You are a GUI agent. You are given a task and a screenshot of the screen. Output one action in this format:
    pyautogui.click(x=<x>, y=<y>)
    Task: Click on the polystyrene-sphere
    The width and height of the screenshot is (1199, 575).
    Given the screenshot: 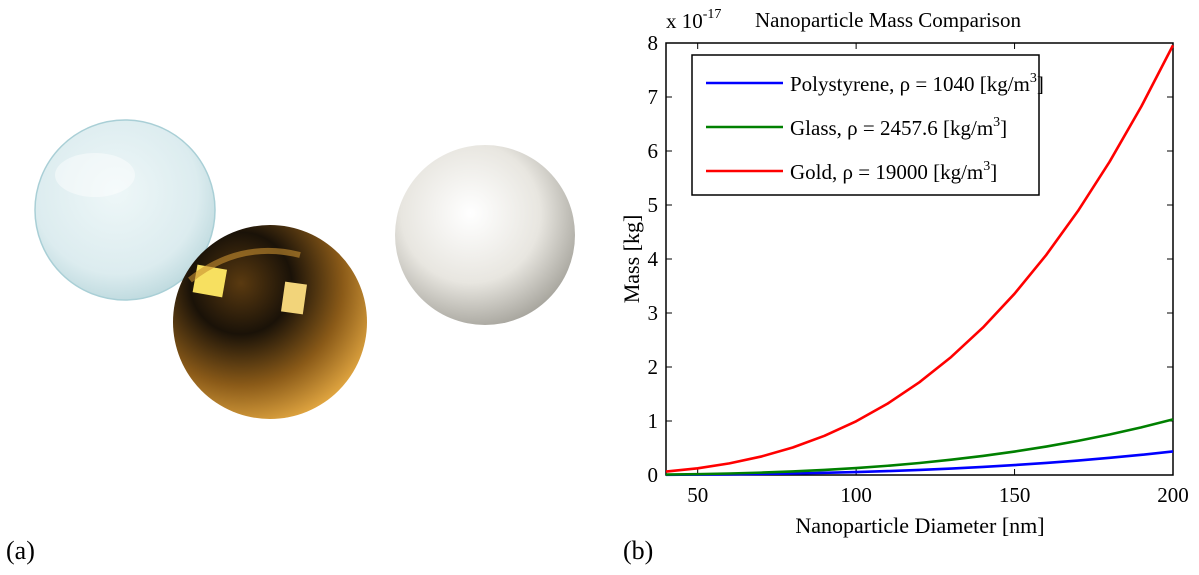 What is the action you would take?
    pyautogui.click(x=485, y=235)
    